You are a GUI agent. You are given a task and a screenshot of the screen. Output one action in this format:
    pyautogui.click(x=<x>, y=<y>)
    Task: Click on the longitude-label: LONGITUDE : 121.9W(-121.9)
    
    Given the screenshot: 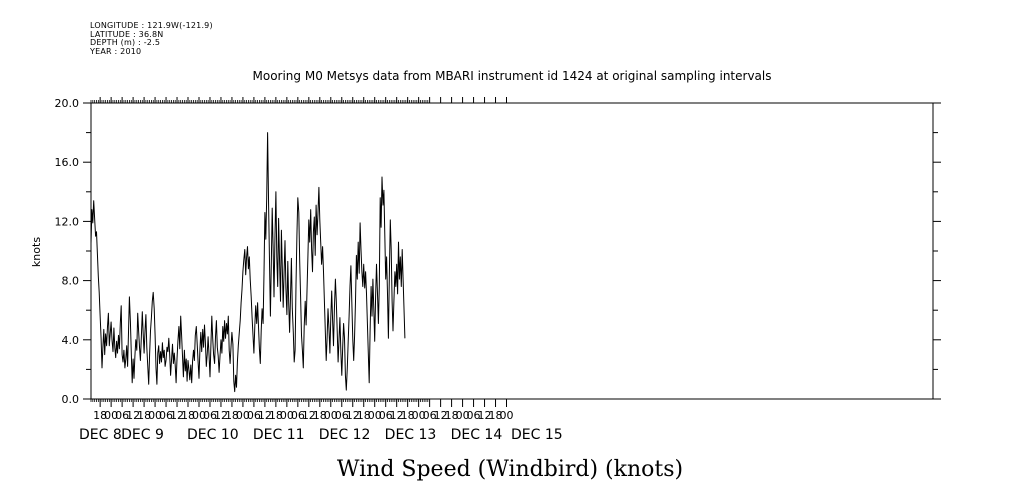 What is the action you would take?
    pyautogui.click(x=151, y=25)
    